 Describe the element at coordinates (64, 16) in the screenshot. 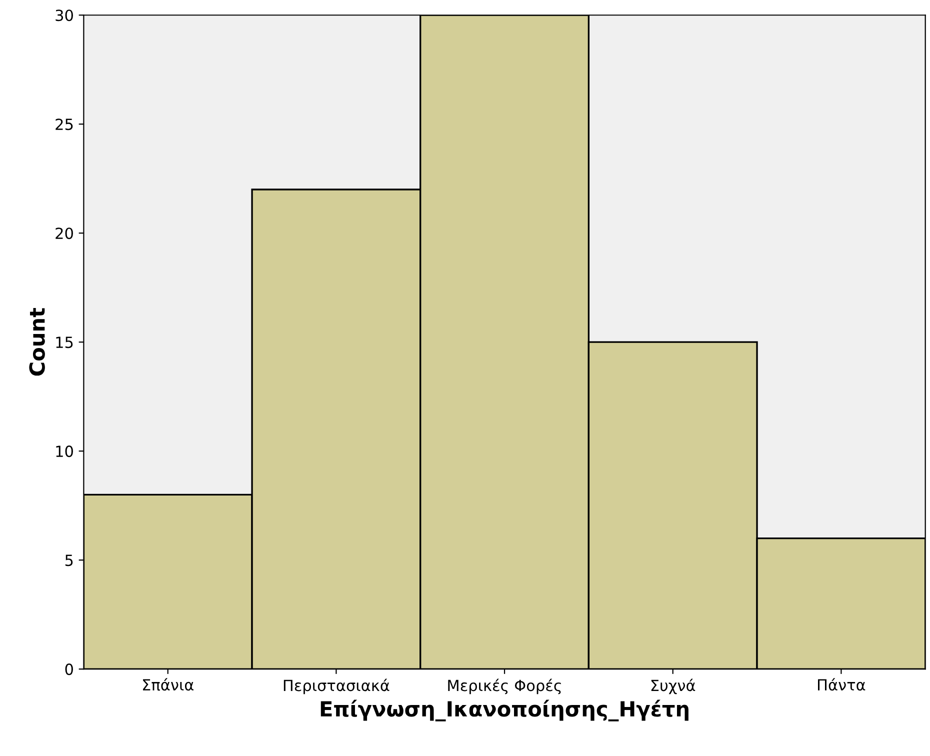

I see `y-tick-label: 30` at that location.